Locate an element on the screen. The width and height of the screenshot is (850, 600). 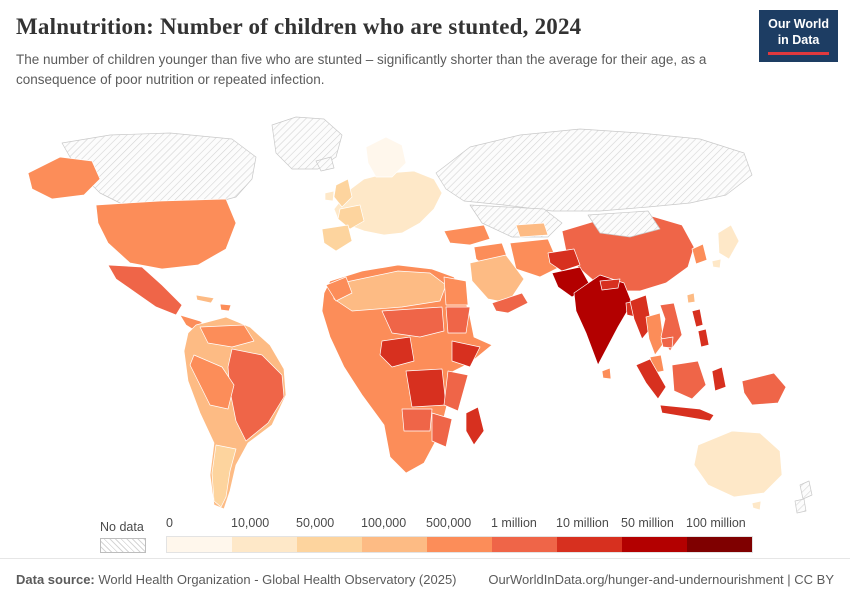
region-scandinavia is located at coordinates (386, 157).